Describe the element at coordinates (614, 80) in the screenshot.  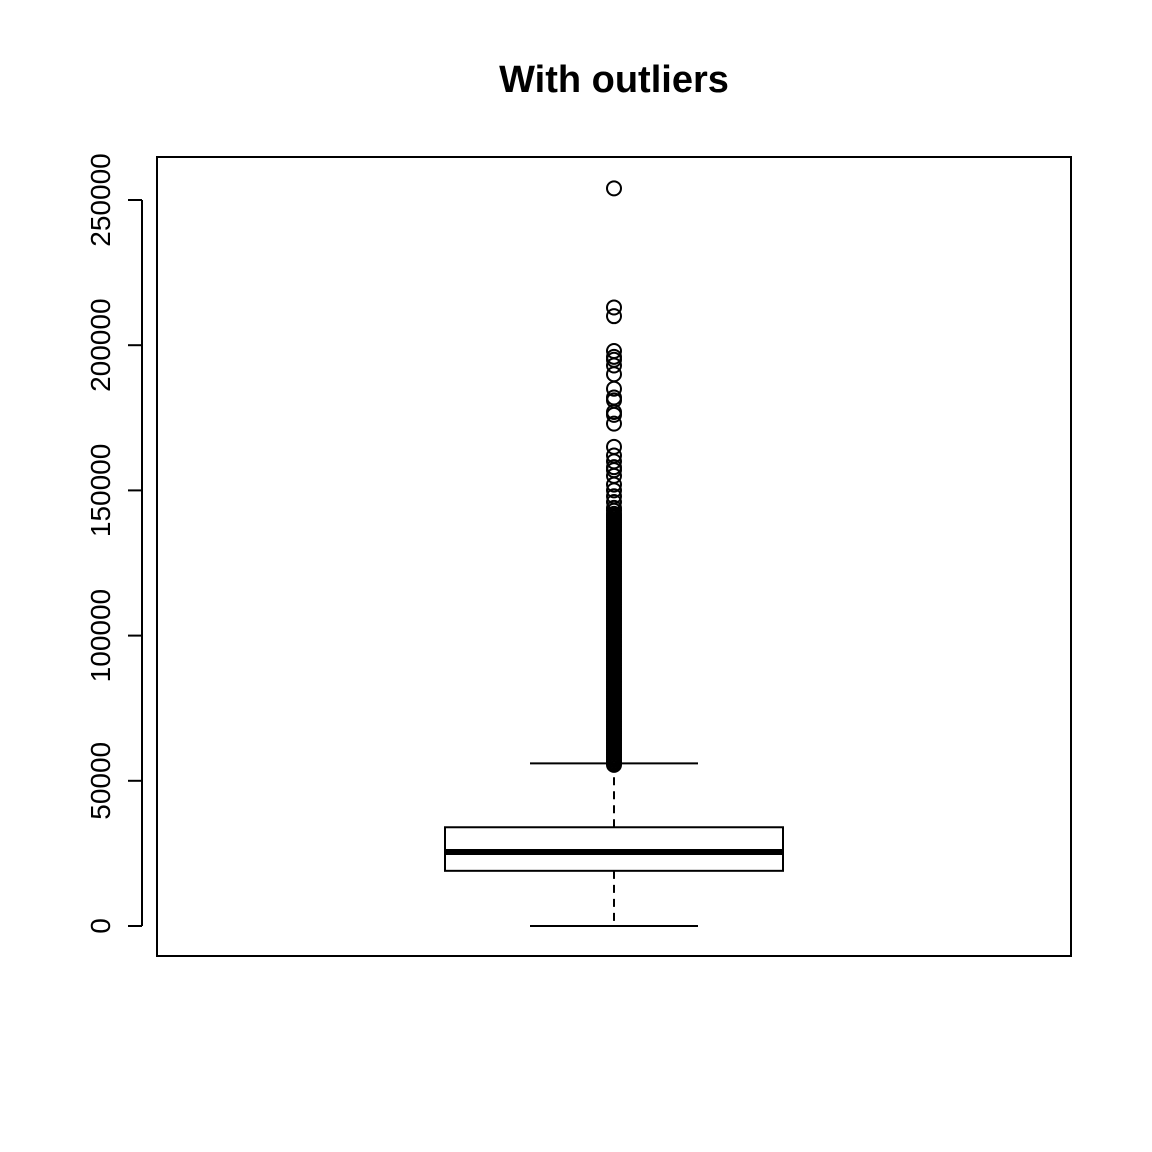
I see `chart-title: With outliers` at that location.